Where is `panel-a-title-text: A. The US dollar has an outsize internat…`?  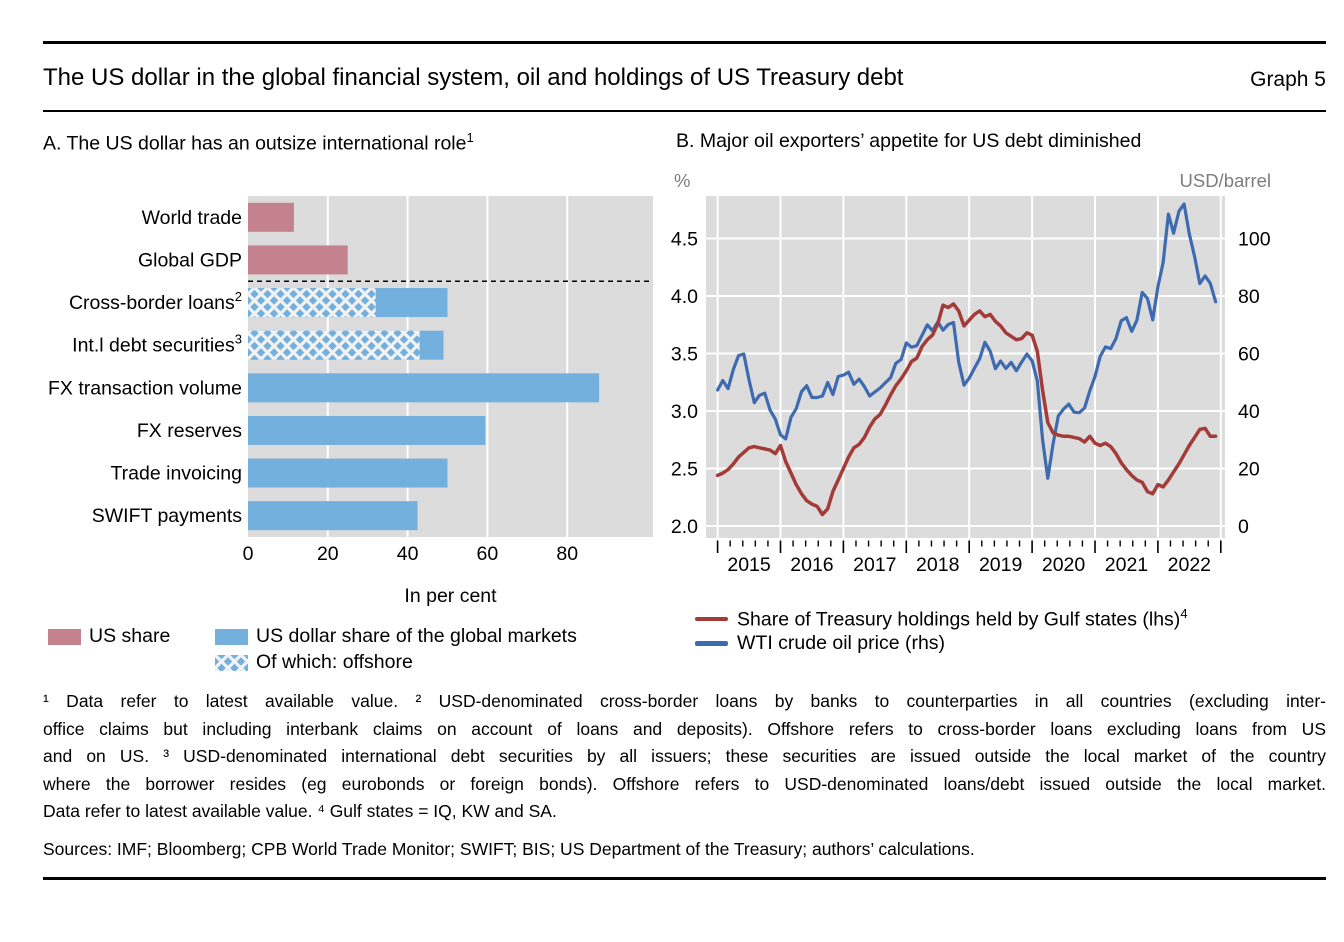 panel-a-title-text: A. The US dollar has an outsize internat… is located at coordinates (255, 143).